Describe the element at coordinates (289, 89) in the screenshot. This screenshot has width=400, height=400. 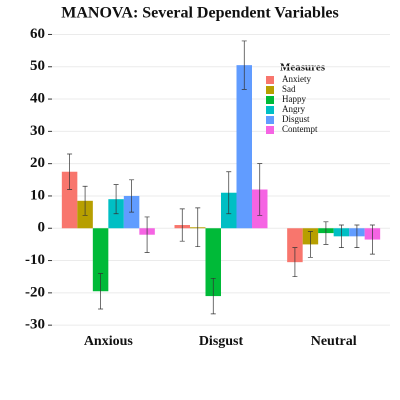
I see `legend-label: Sad` at that location.